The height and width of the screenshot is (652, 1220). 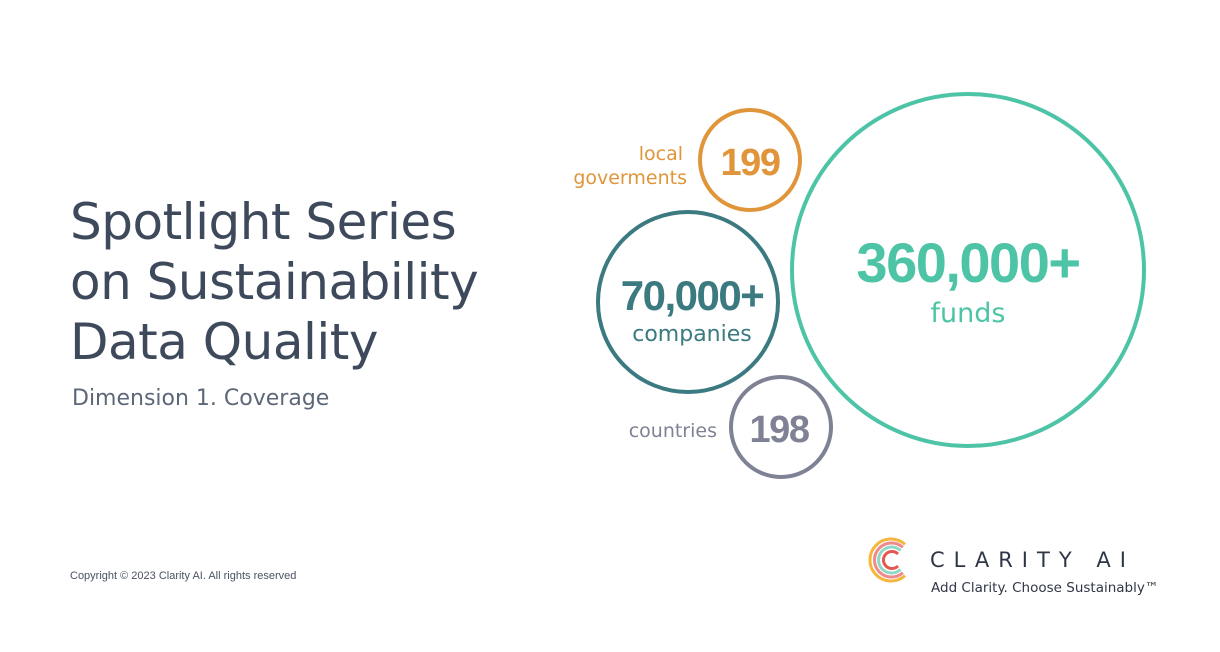 I want to click on subtitle: Dimension 1. Coverage, so click(x=201, y=398).